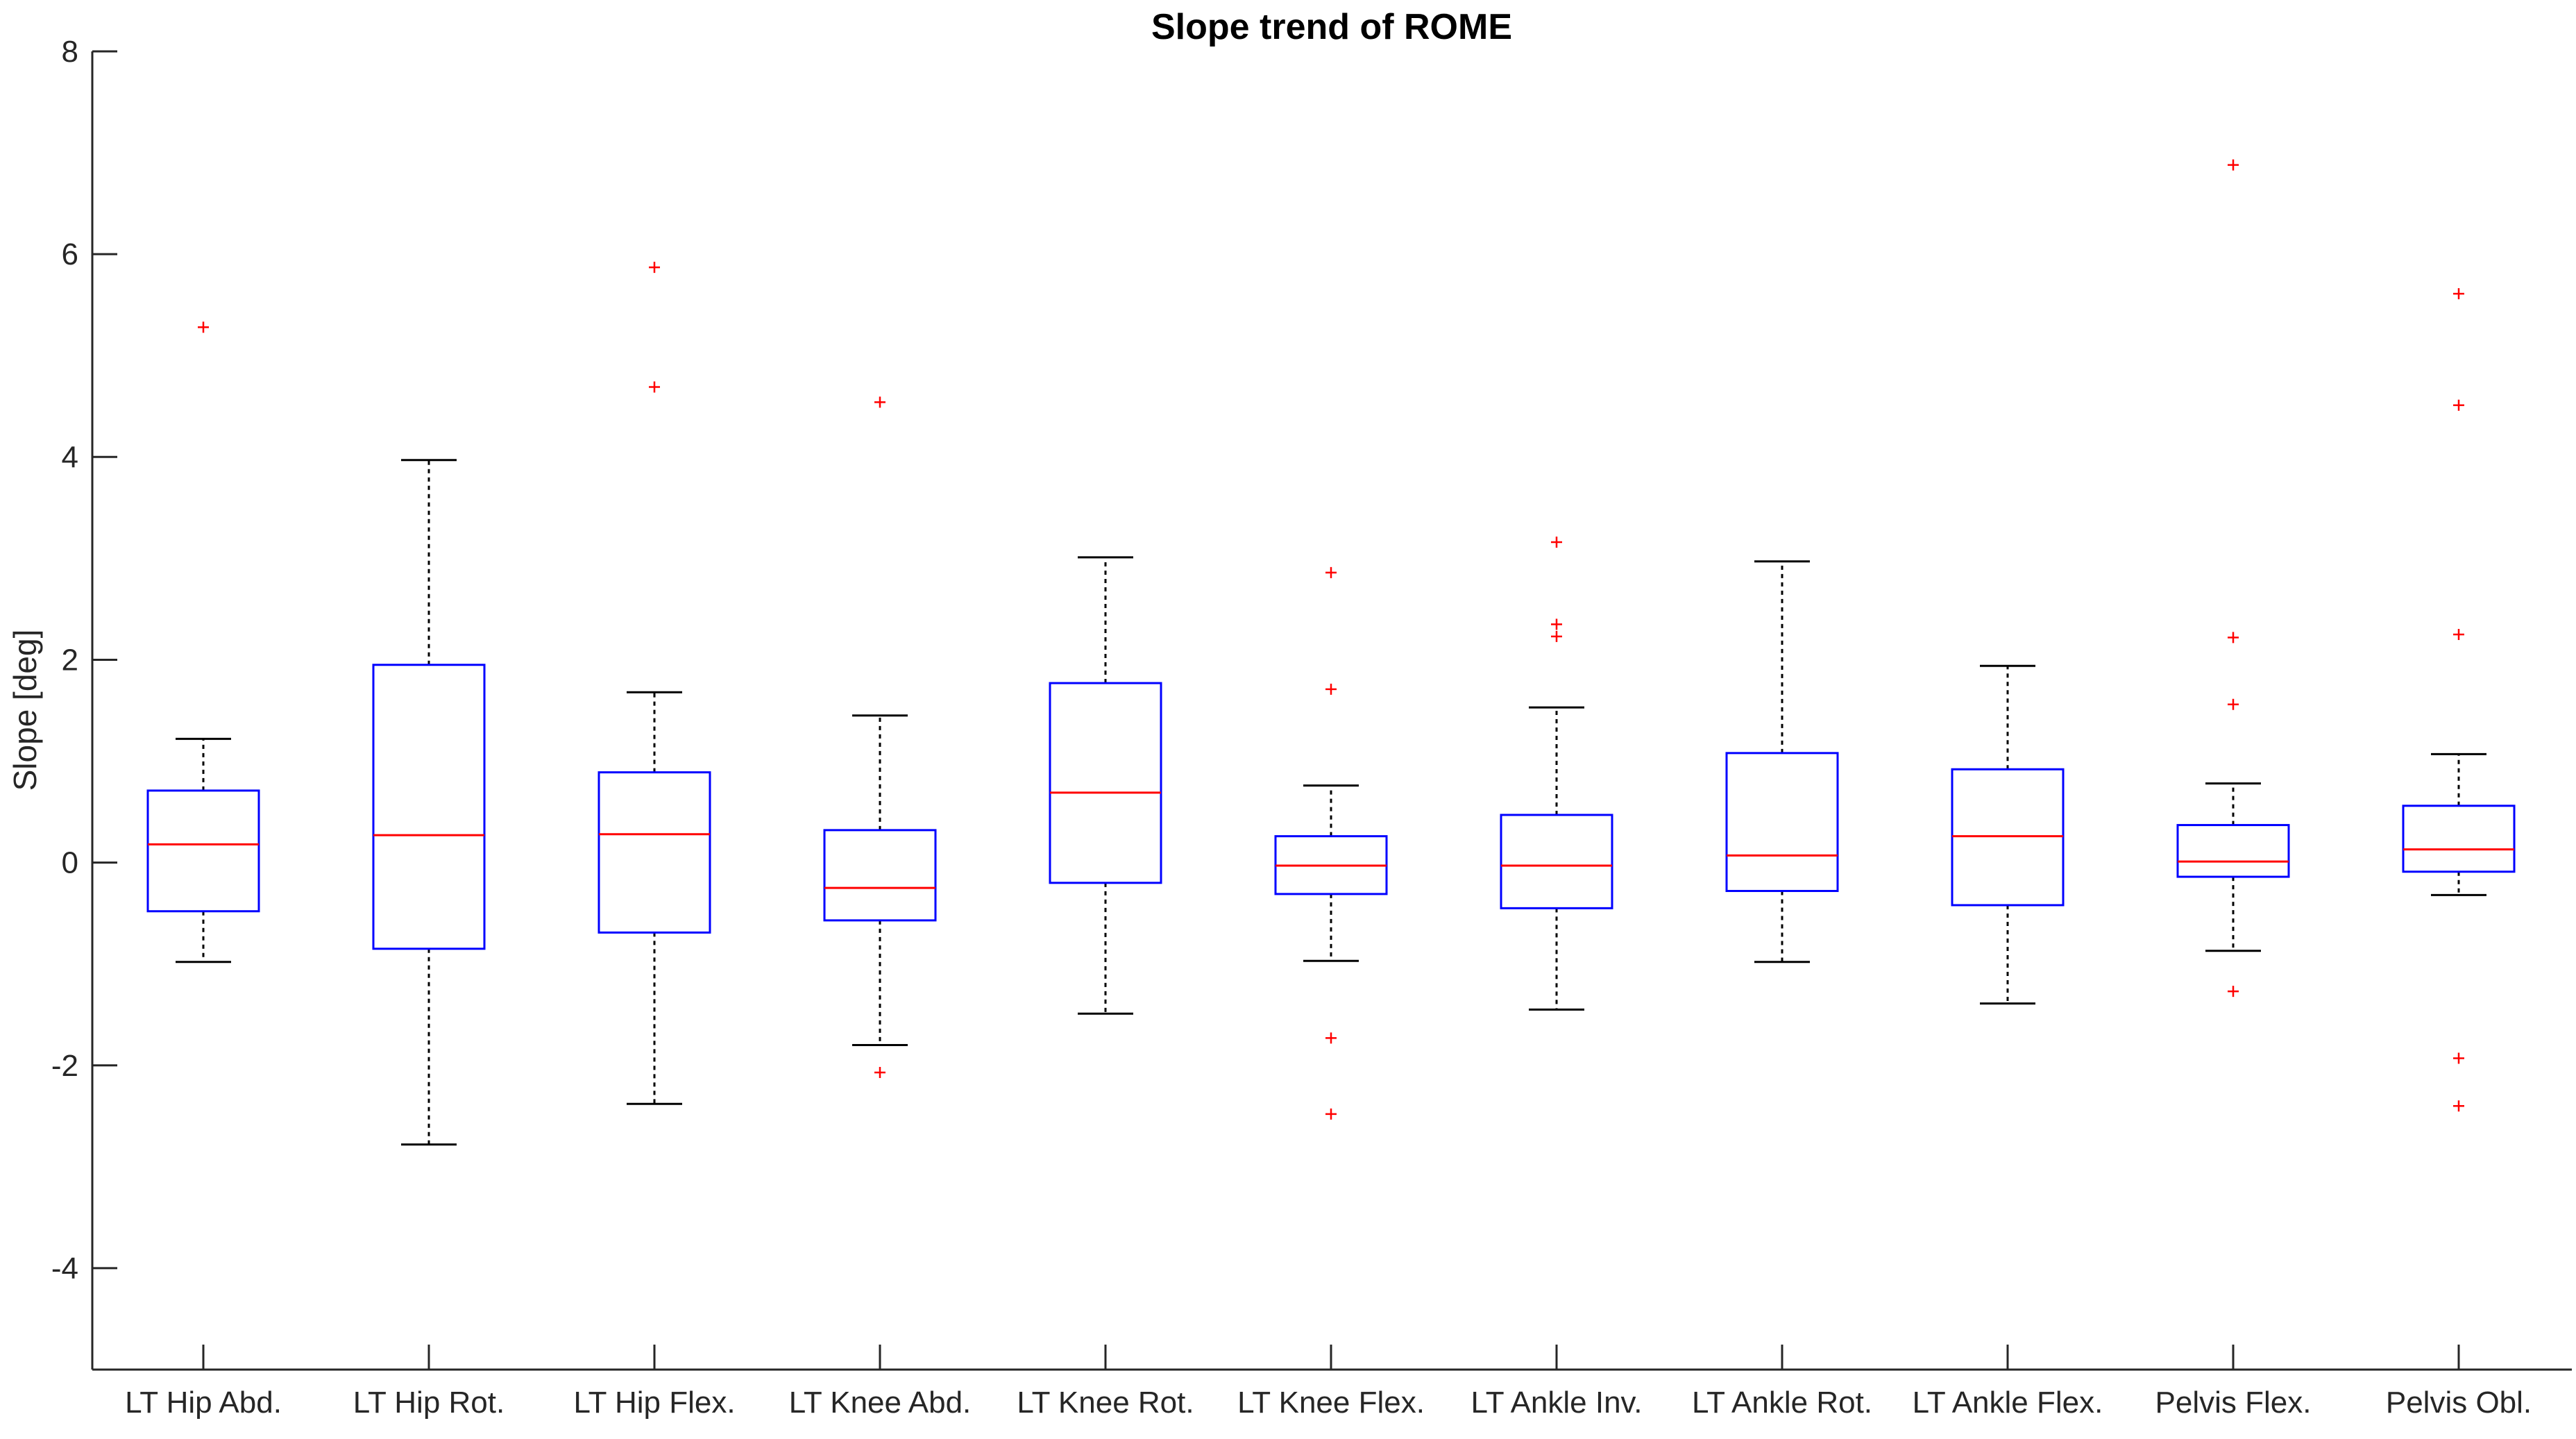 The height and width of the screenshot is (1439, 2576). What do you see at coordinates (2459, 1403) in the screenshot?
I see `x-tick-label: Pelvis Obl.` at bounding box center [2459, 1403].